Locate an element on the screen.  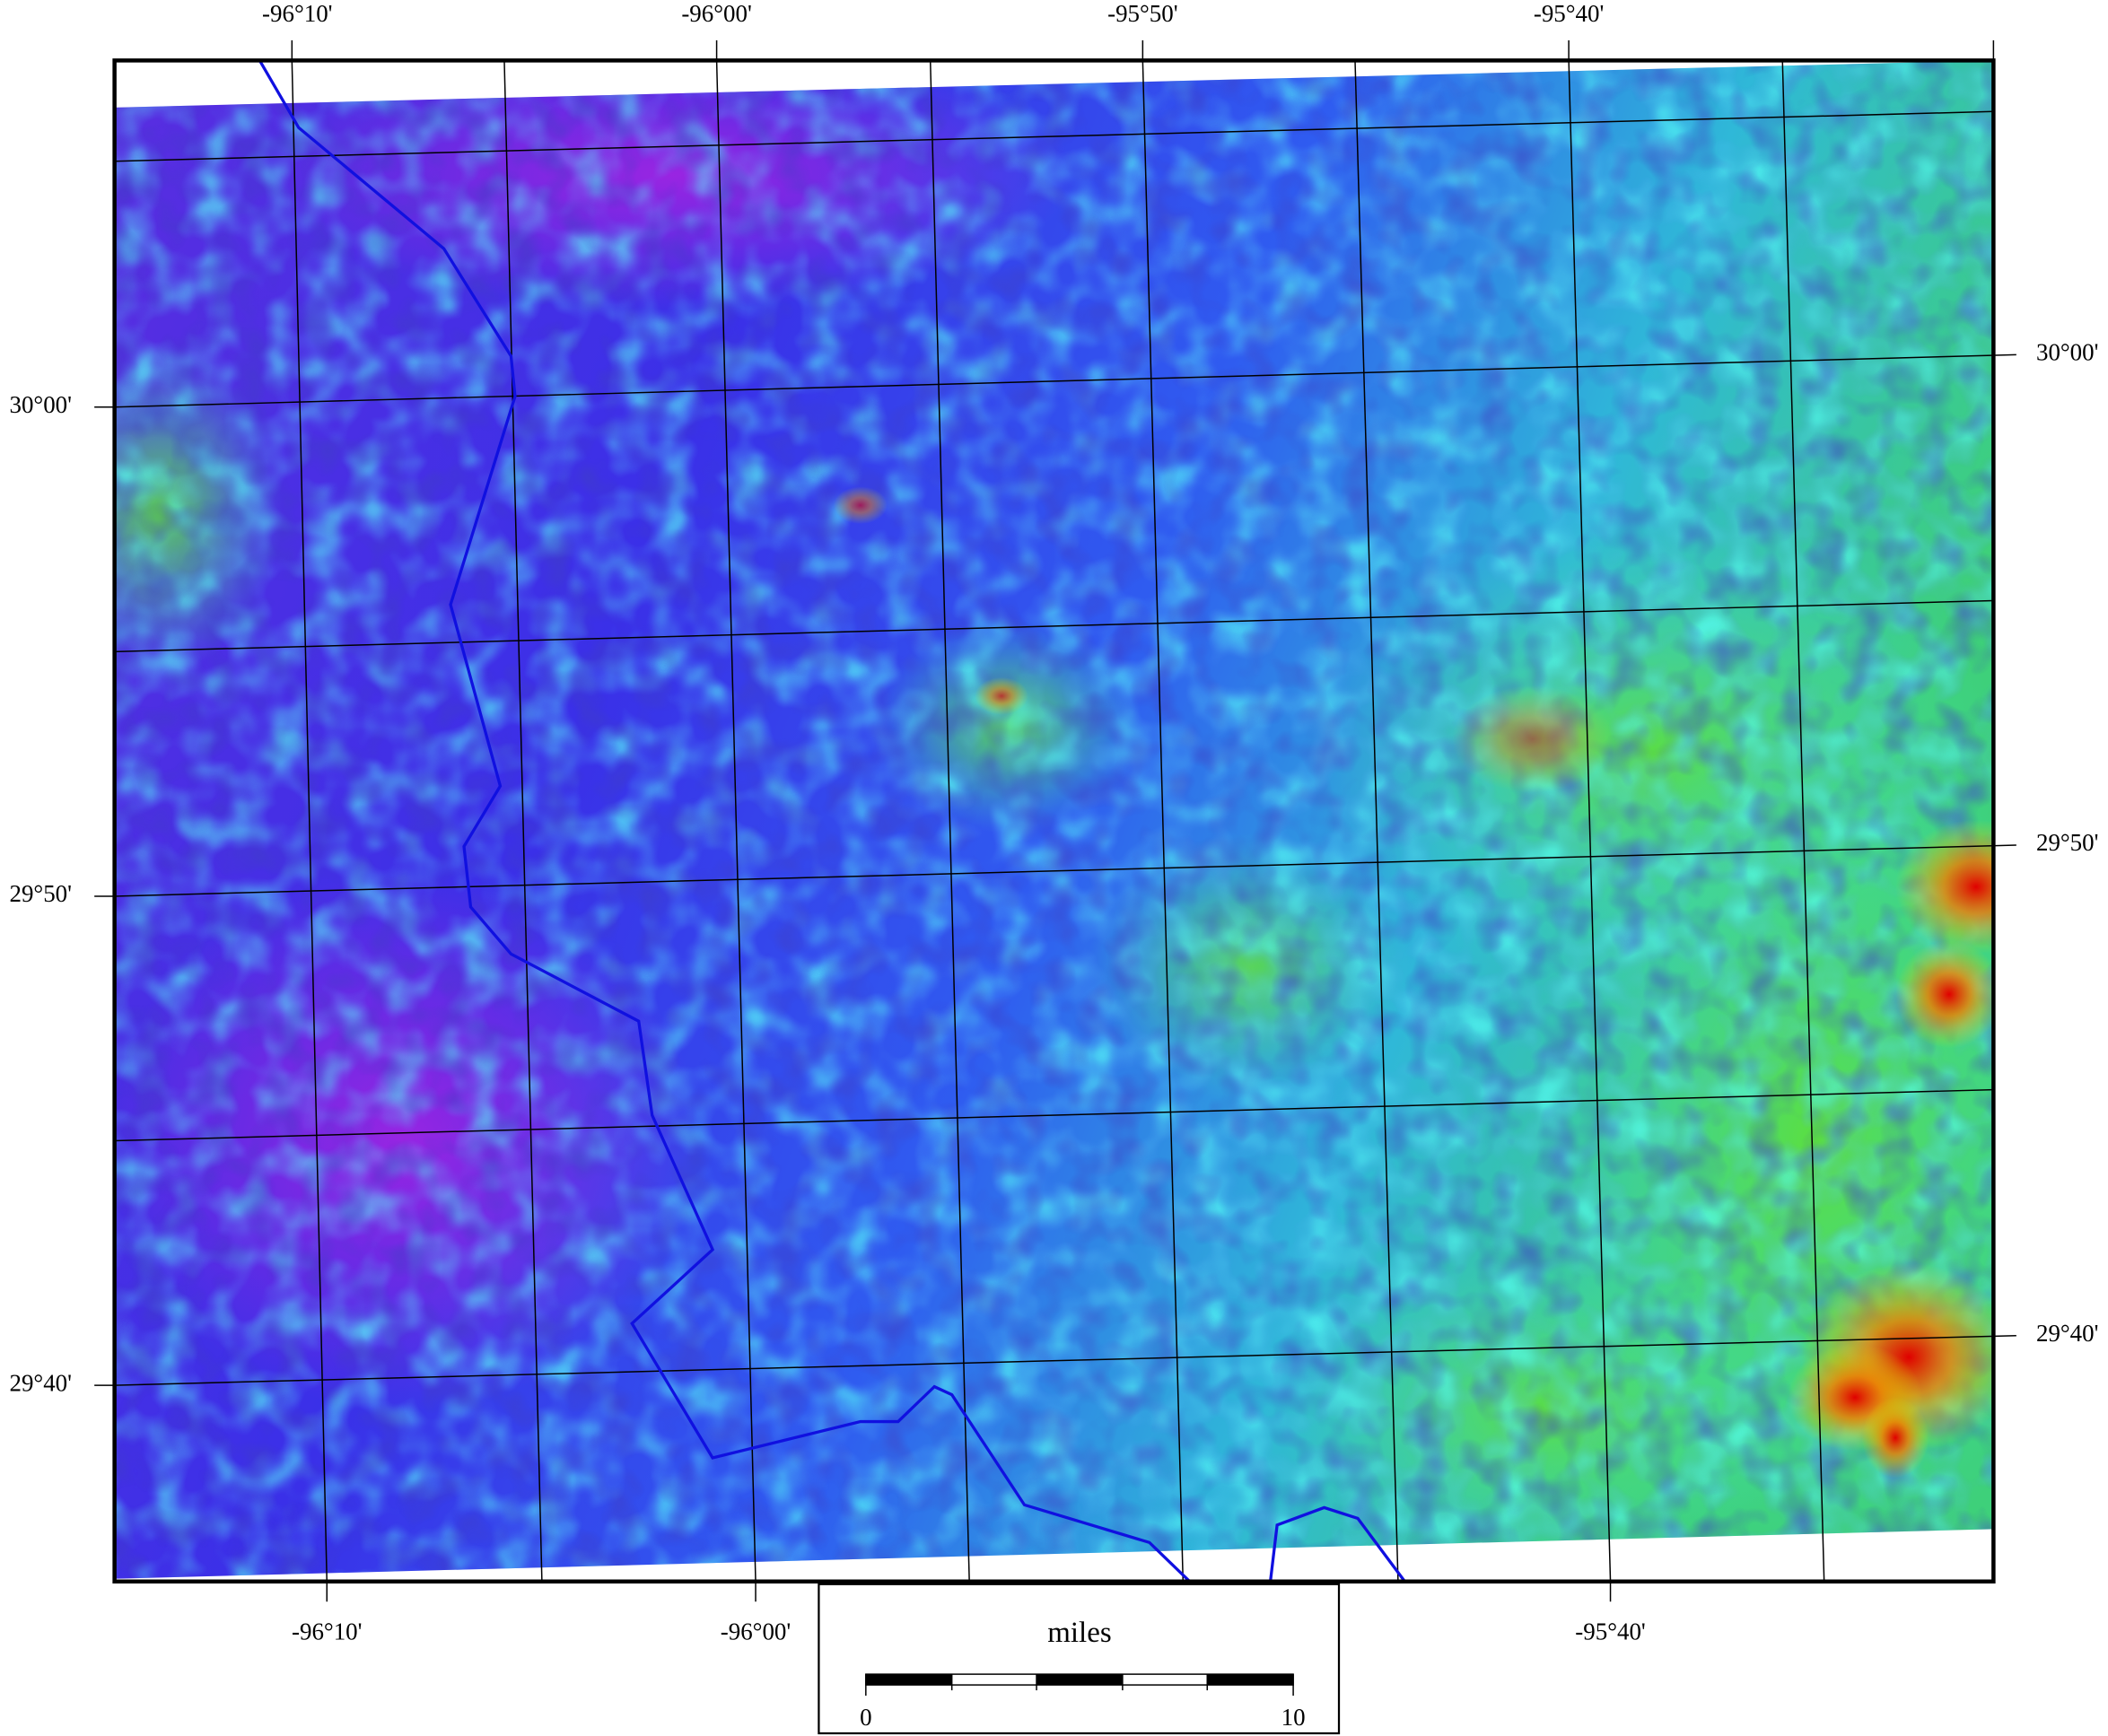
scale-label: 0 is located at coordinates (865, 1717).